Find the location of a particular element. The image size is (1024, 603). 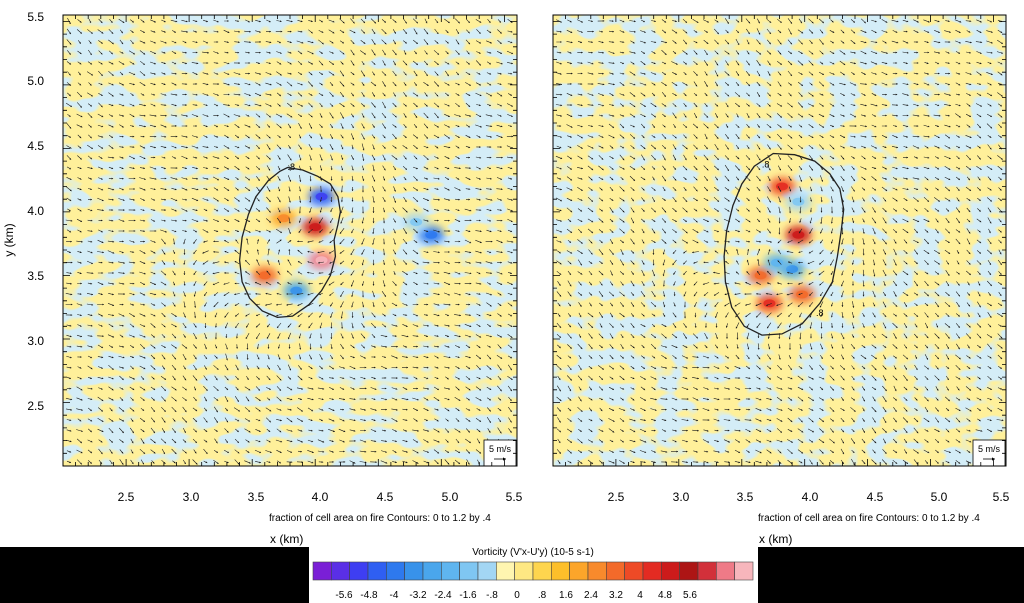

left-x-tick-label: 3.0 is located at coordinates (191, 497).